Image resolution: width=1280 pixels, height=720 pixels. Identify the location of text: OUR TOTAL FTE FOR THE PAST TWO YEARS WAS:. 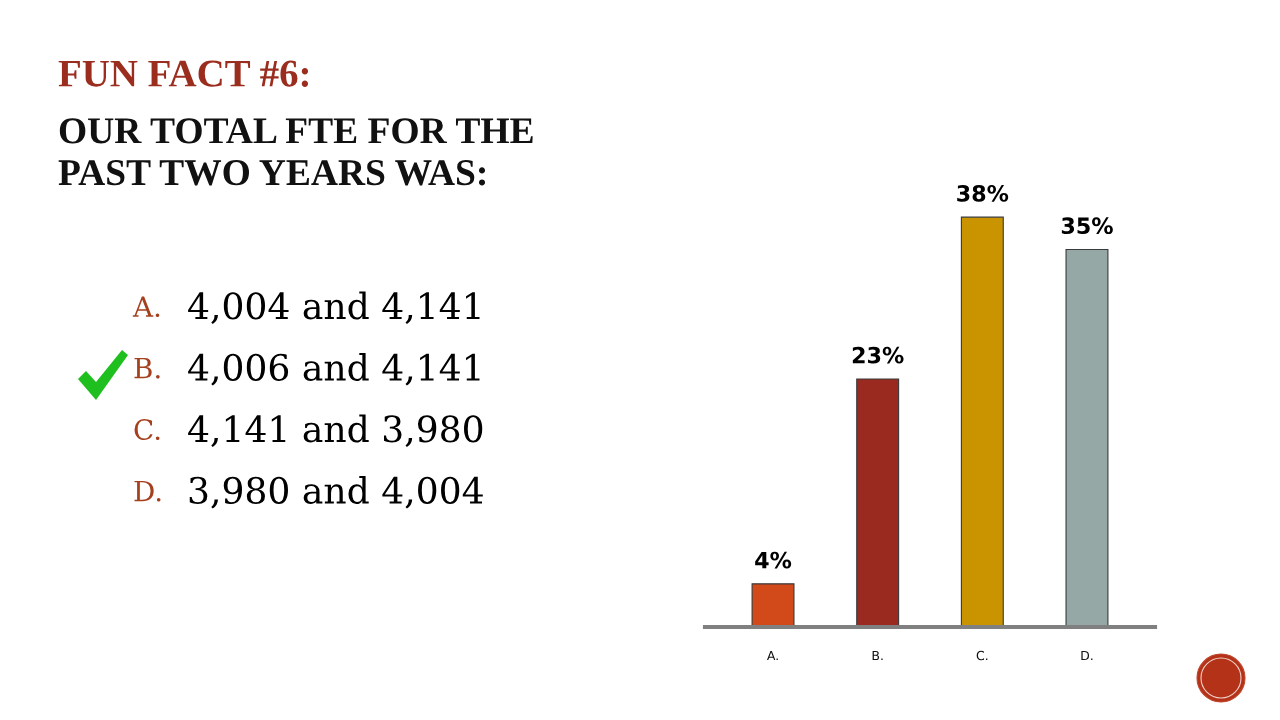
(295, 152).